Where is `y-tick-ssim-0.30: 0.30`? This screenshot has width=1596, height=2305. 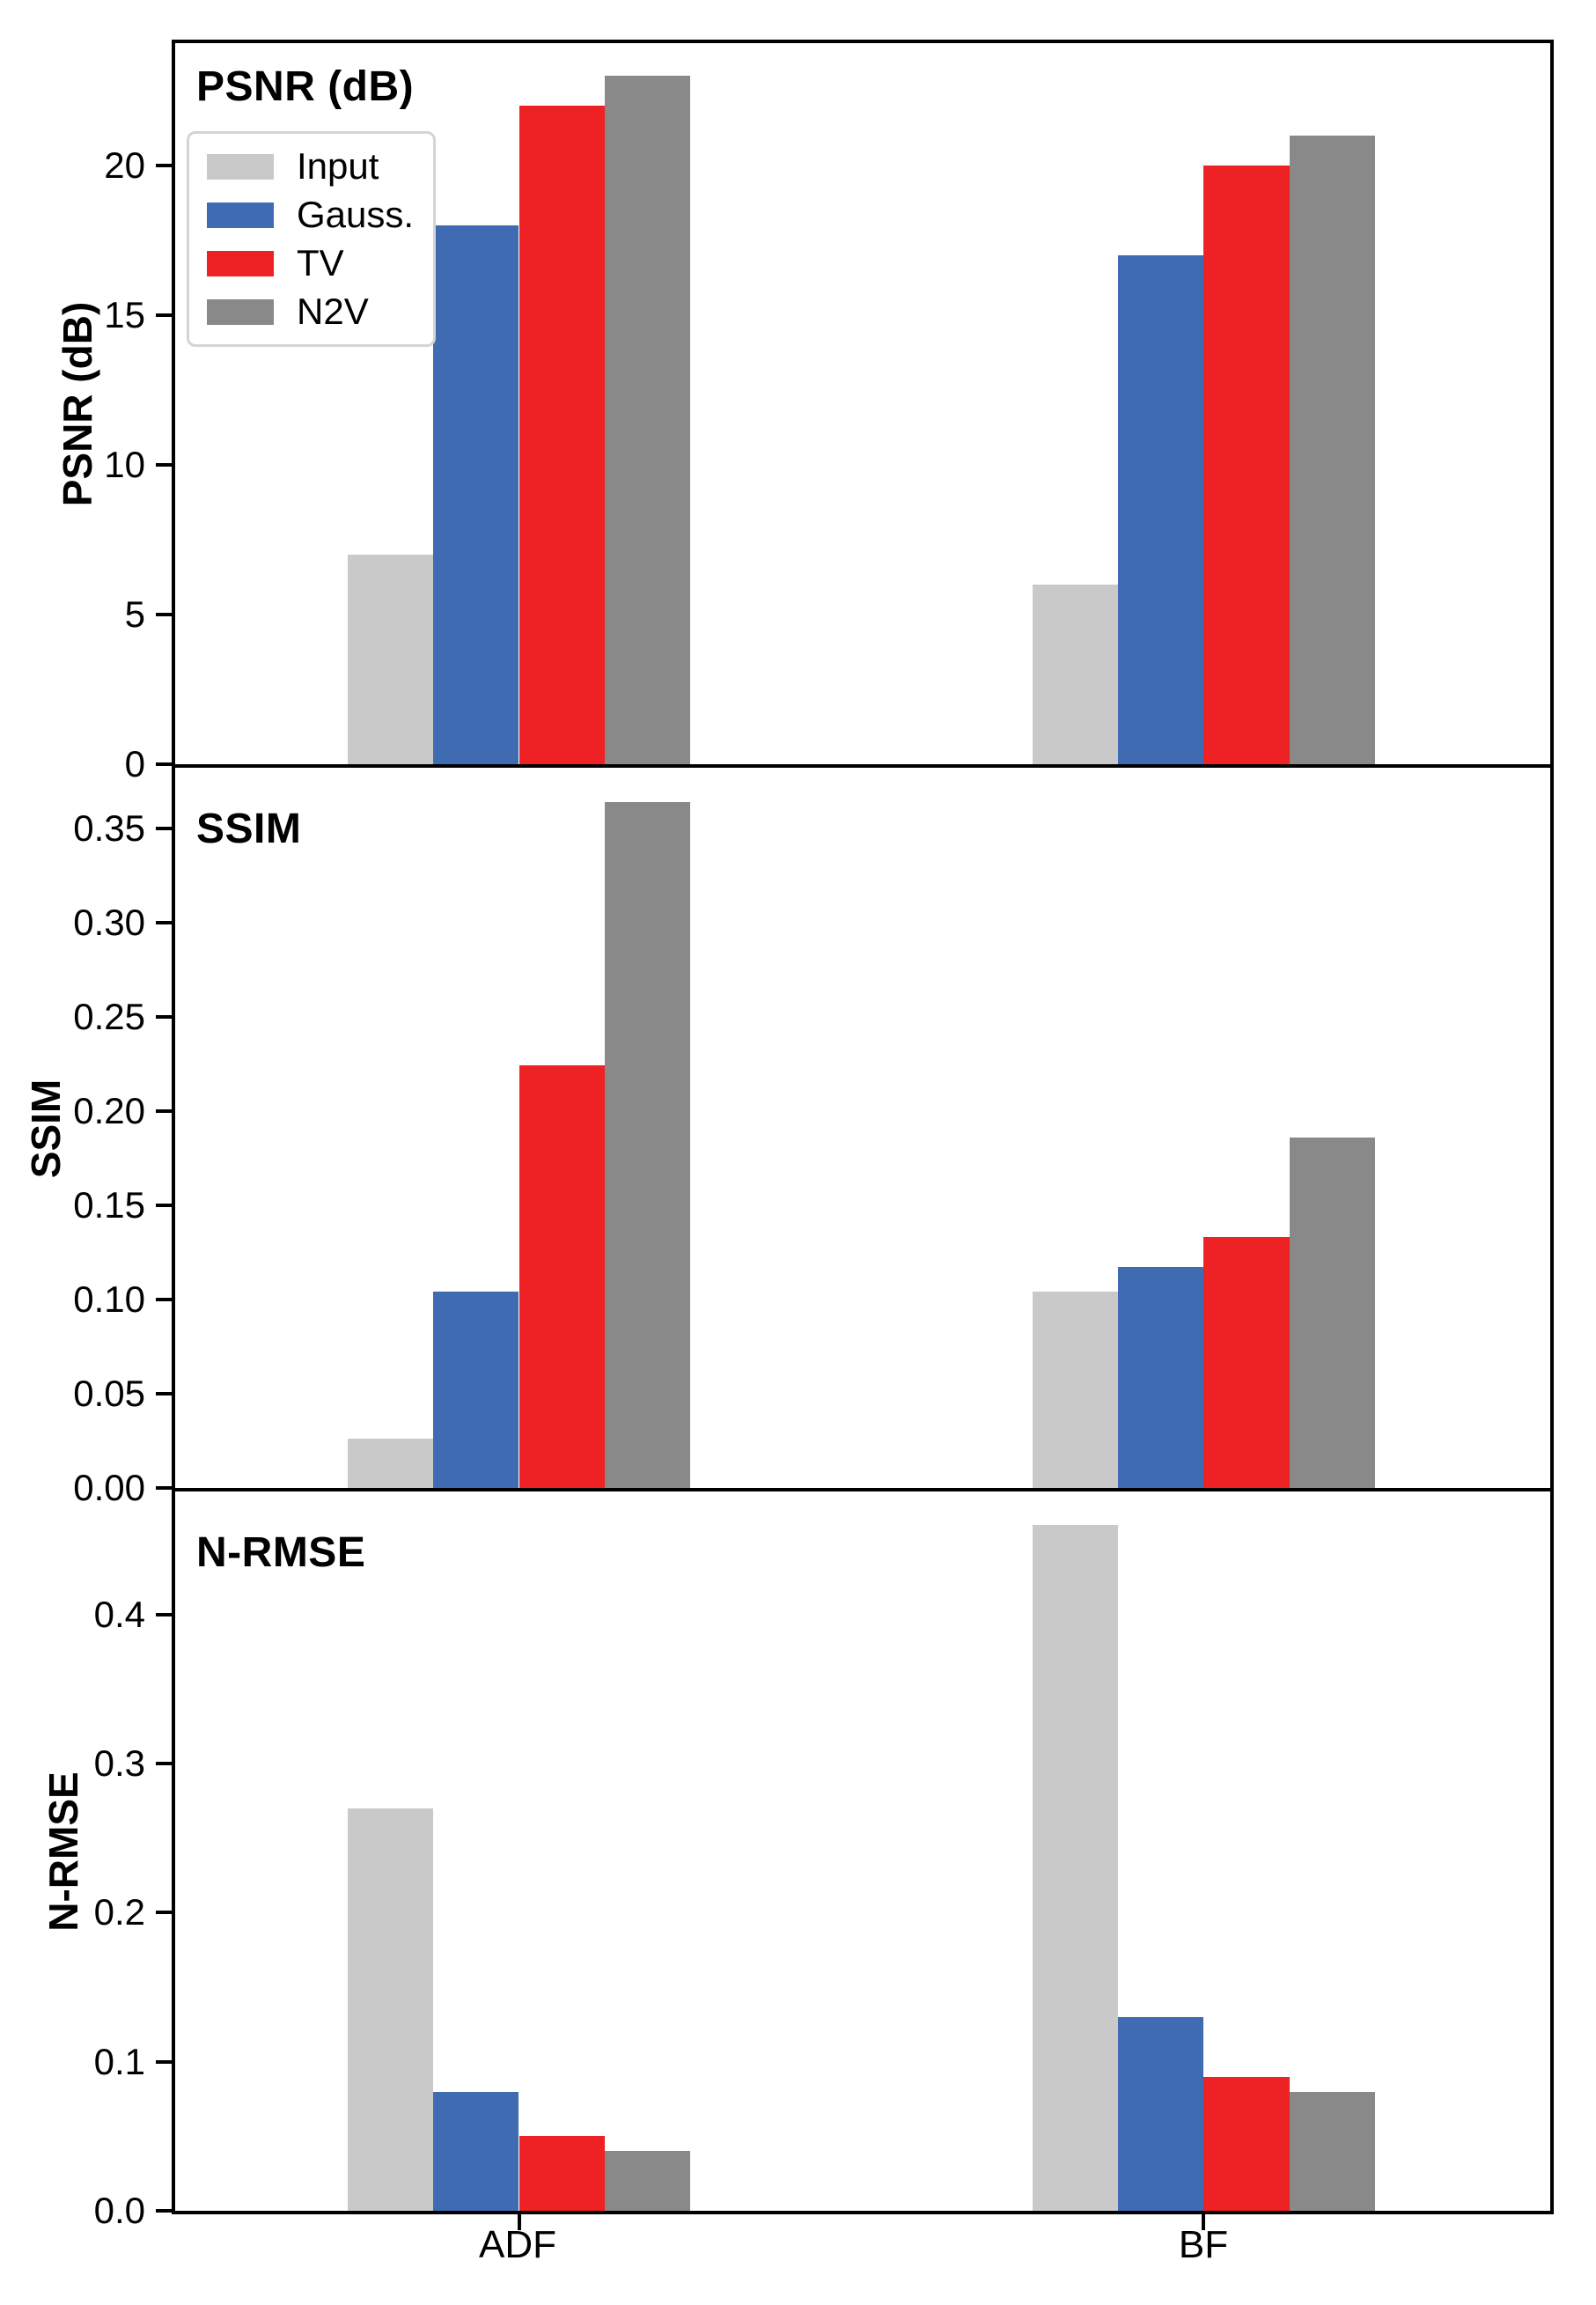
y-tick-ssim-0.30: 0.30 is located at coordinates (123, 922).